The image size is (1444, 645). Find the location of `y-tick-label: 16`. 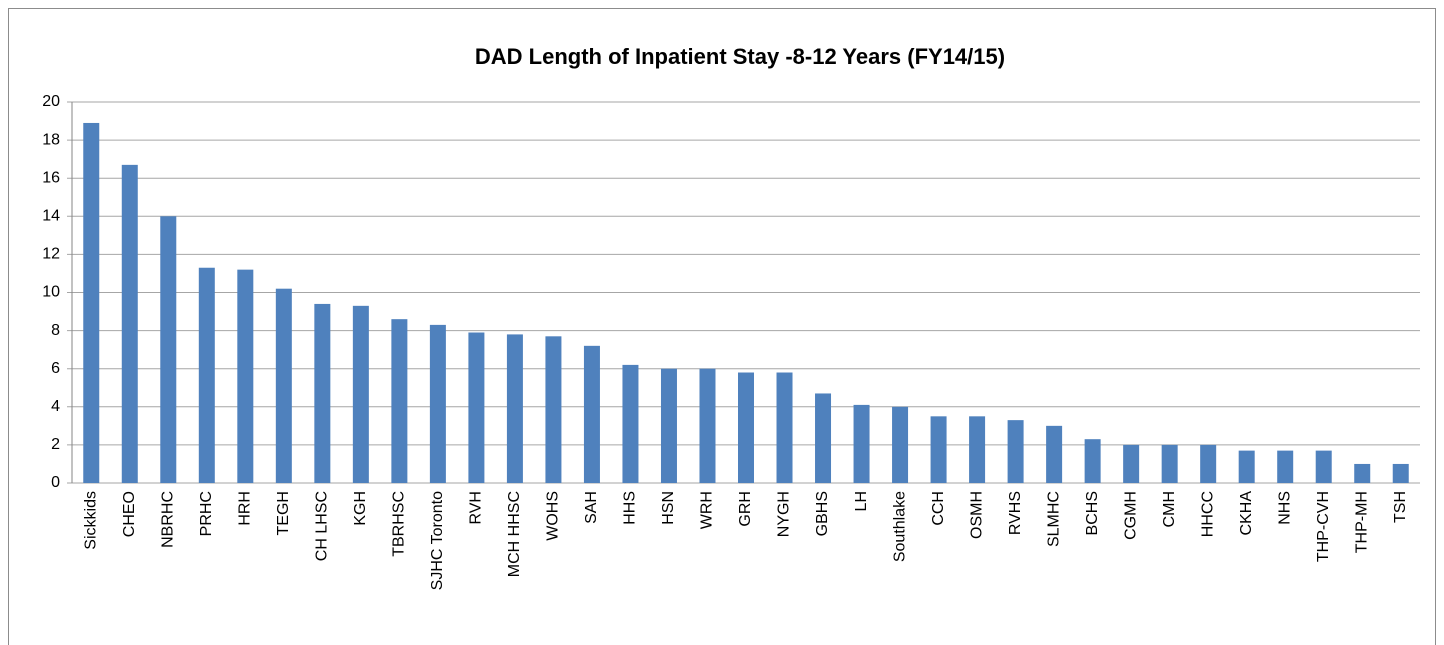

y-tick-label: 16 is located at coordinates (51, 177).